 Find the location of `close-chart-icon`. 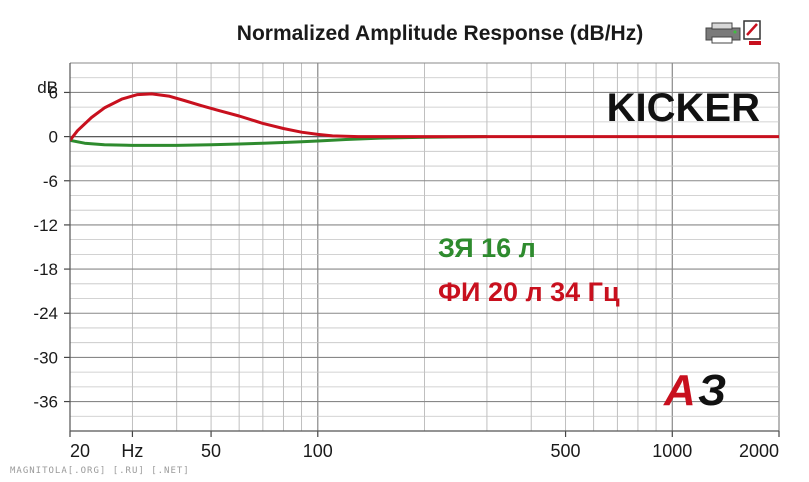

close-chart-icon is located at coordinates (752, 32).